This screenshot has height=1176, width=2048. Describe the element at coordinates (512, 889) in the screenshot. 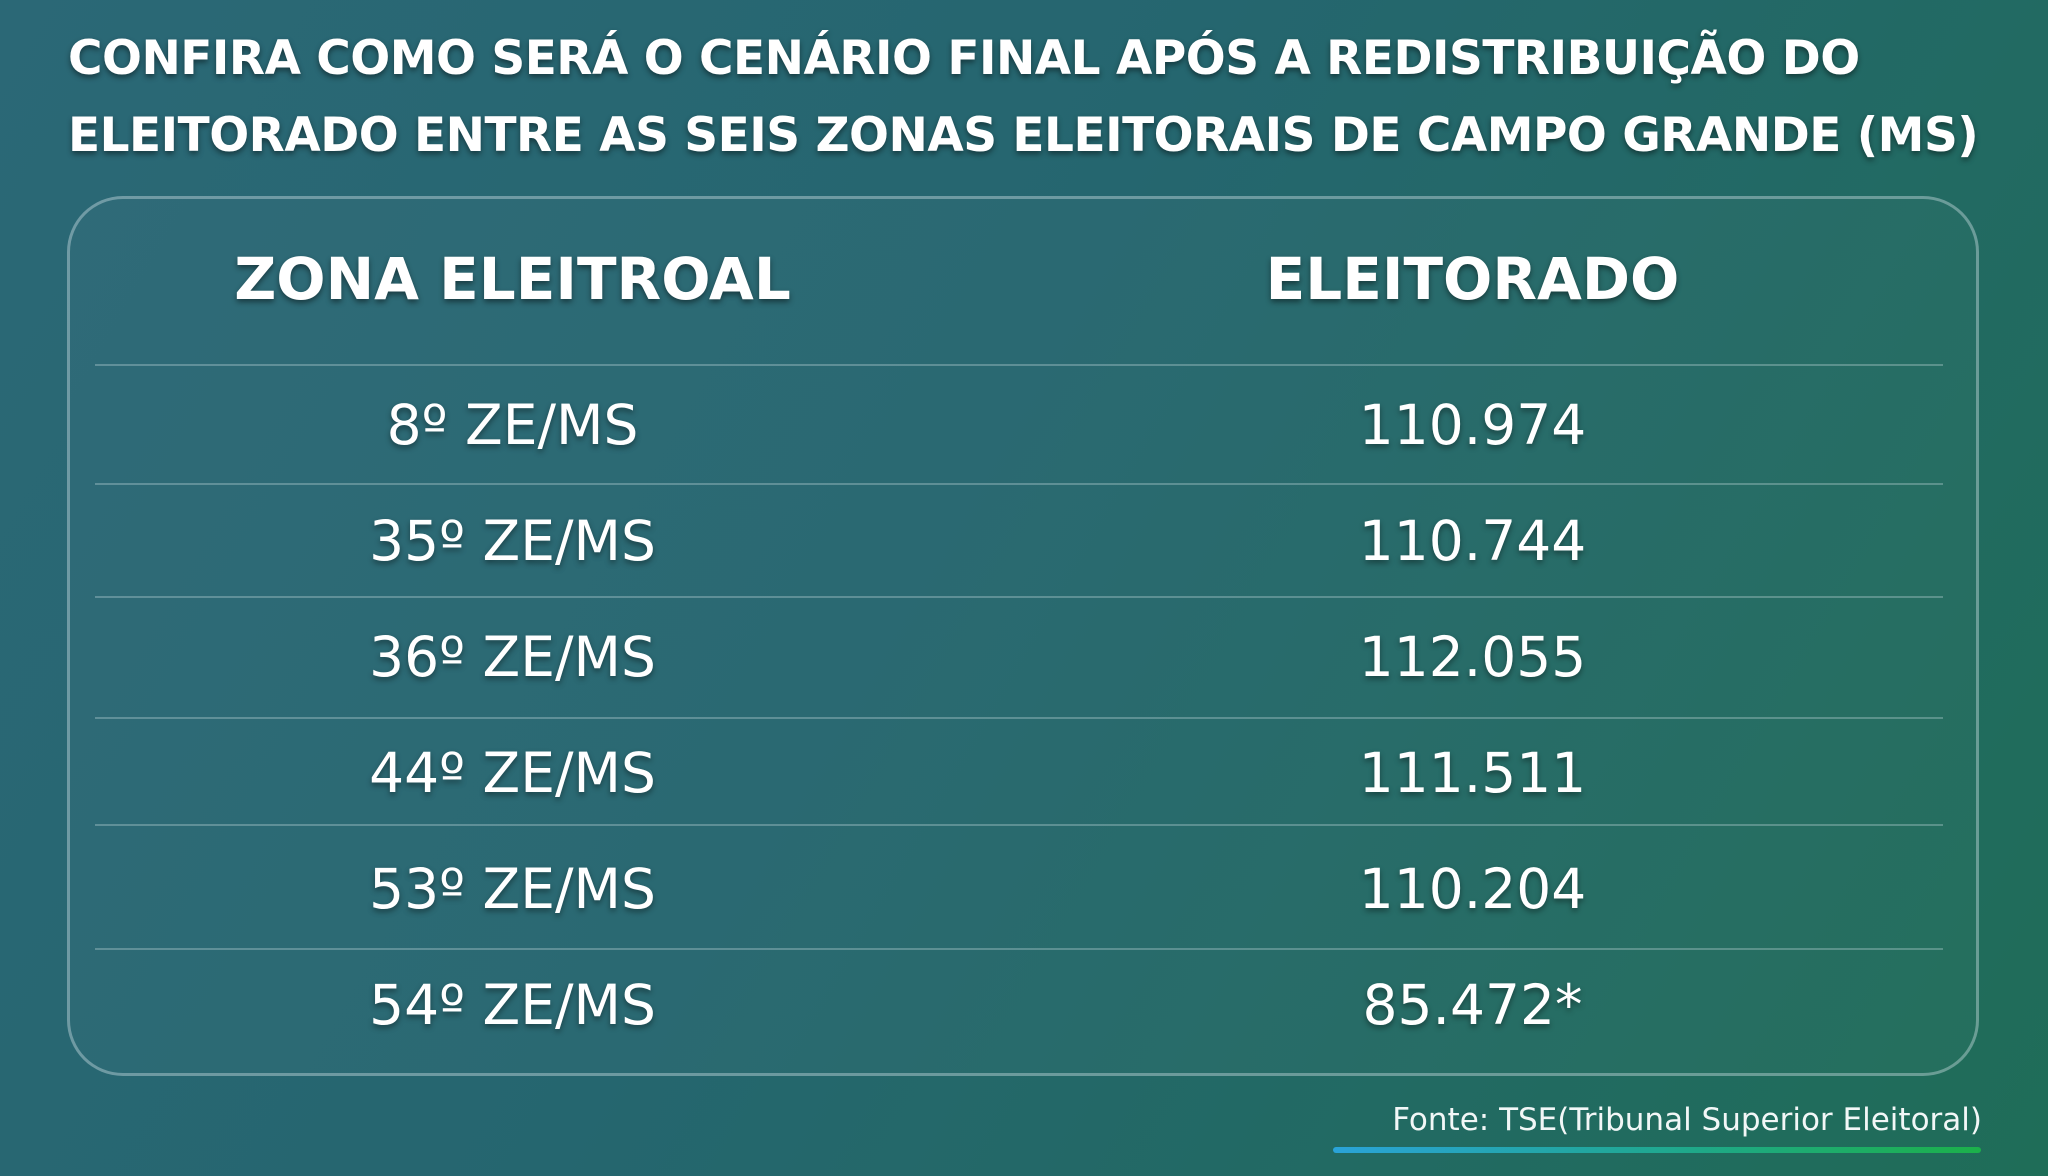

I see `zona-cell: 53º ZE/MS` at that location.